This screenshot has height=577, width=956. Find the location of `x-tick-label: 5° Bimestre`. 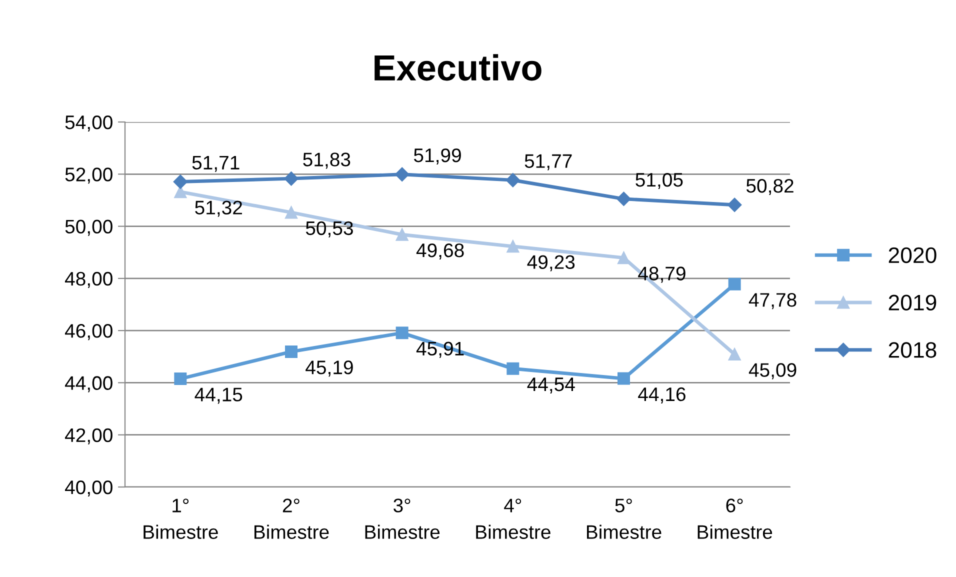

x-tick-label: 5° Bimestre is located at coordinates (624, 518).